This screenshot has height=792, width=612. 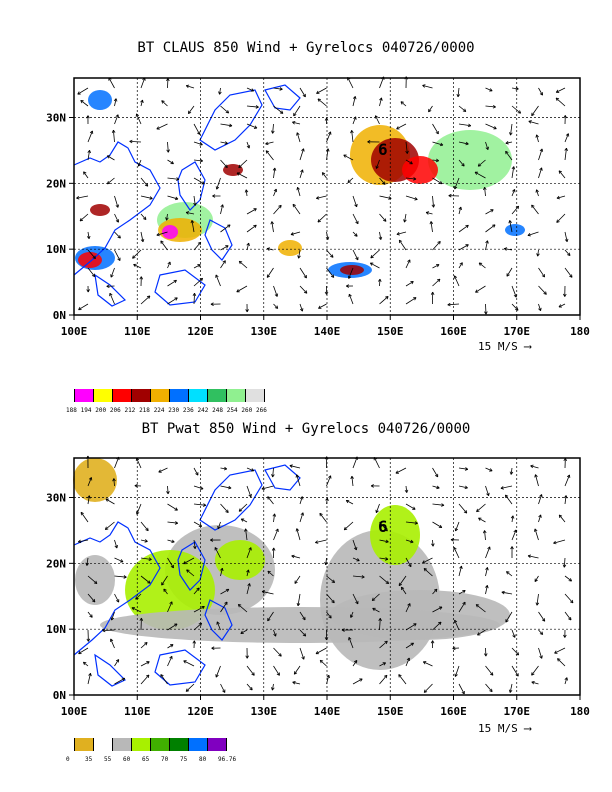 What do you see at coordinates (517, 331) in the screenshot?
I see `x-tick-label: 170E` at bounding box center [517, 331].